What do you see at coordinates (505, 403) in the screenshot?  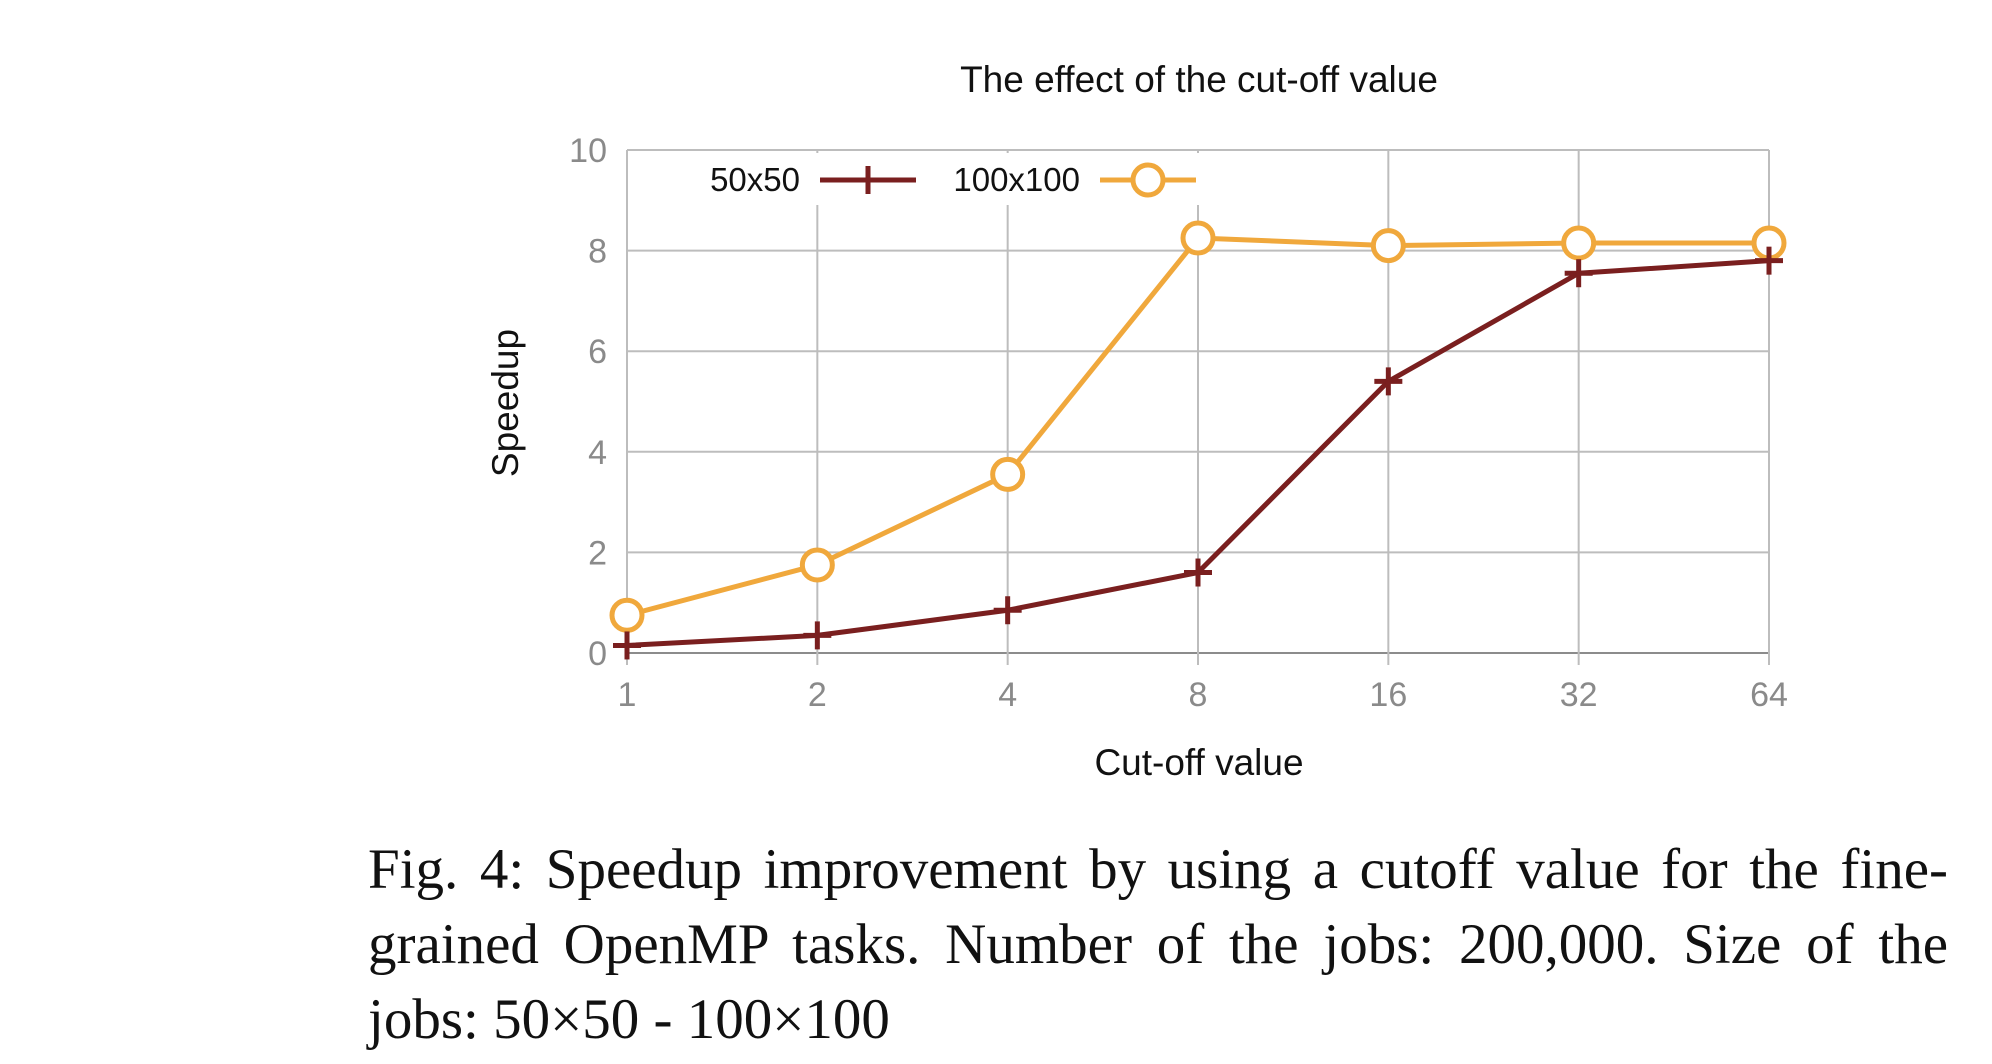 I see `y-axis-title: Speedup` at bounding box center [505, 403].